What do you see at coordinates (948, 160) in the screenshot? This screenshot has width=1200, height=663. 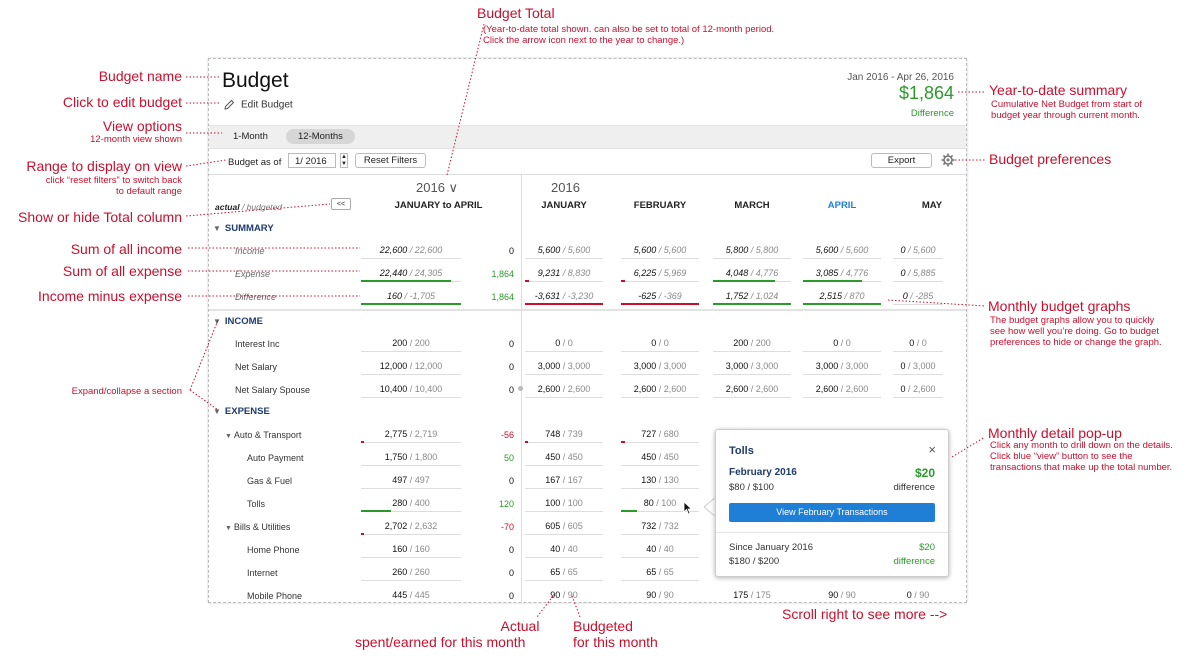 I see `gear-icon` at bounding box center [948, 160].